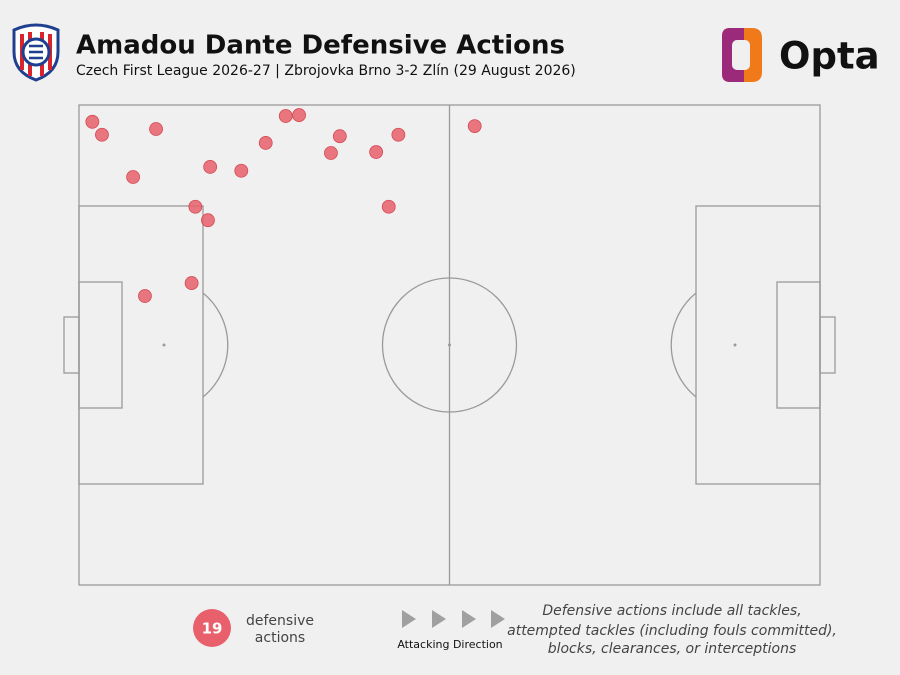 The height and width of the screenshot is (675, 900). What do you see at coordinates (280, 638) in the screenshot?
I see `count-label: actions` at bounding box center [280, 638].